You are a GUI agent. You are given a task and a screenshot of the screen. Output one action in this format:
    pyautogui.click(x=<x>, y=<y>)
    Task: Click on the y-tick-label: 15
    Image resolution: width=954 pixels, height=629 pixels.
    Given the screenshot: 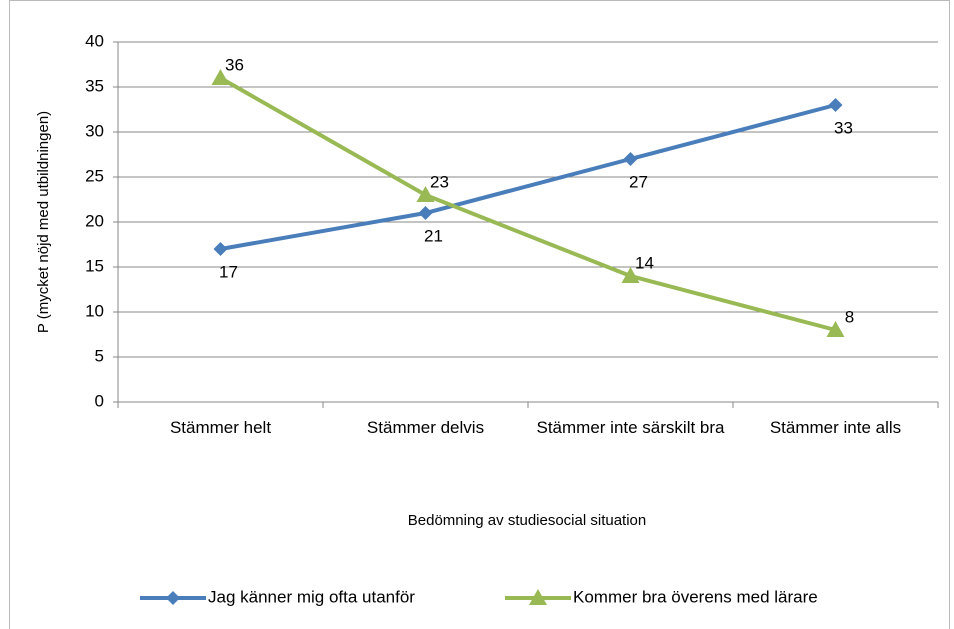 What is the action you would take?
    pyautogui.click(x=94, y=265)
    